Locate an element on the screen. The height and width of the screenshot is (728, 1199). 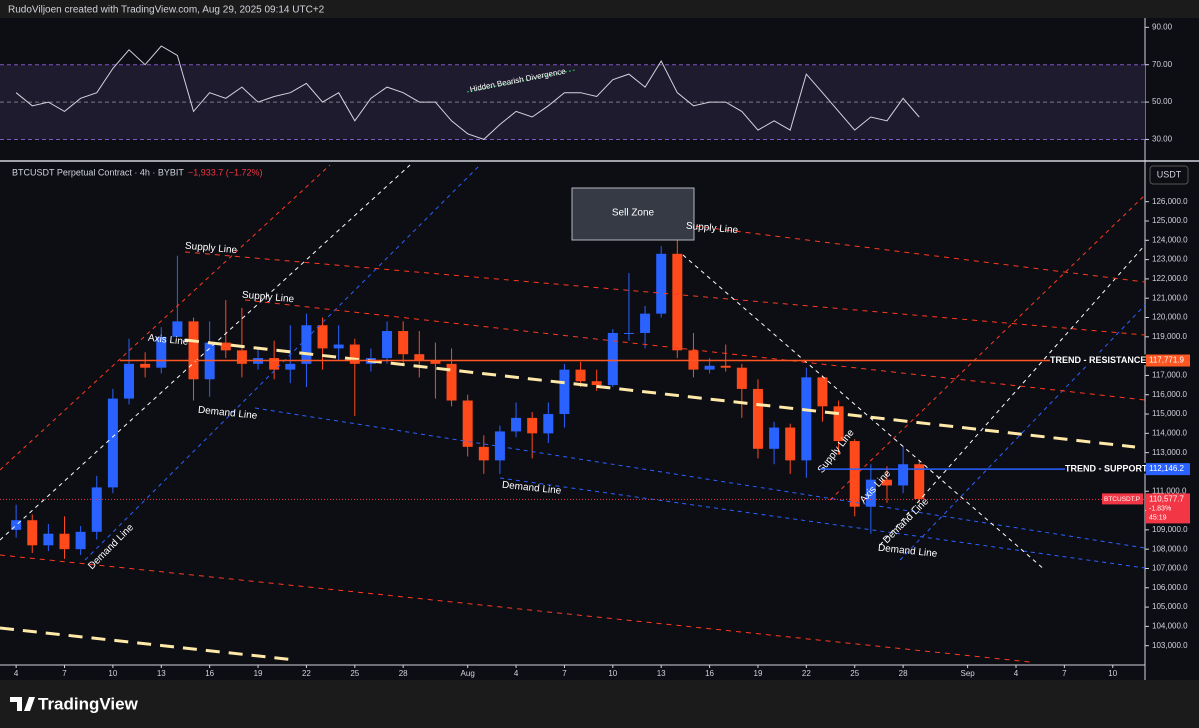
currency-box is located at coordinates (1169, 175).